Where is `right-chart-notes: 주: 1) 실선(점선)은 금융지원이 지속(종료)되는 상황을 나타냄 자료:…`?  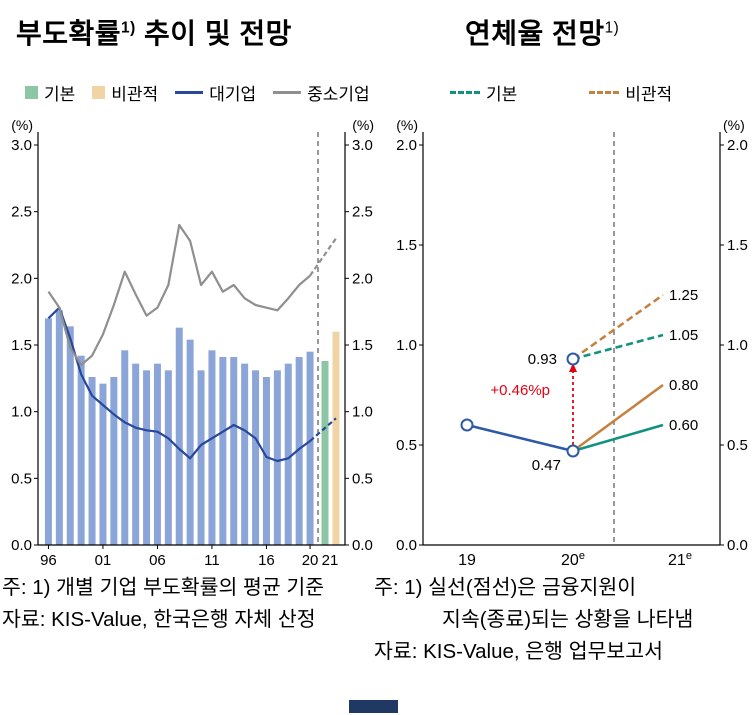
right-chart-notes: 주: 1) 실선(점선)은 금융지원이 지속(종료)되는 상황을 나타냄 자료:… is located at coordinates (533, 620).